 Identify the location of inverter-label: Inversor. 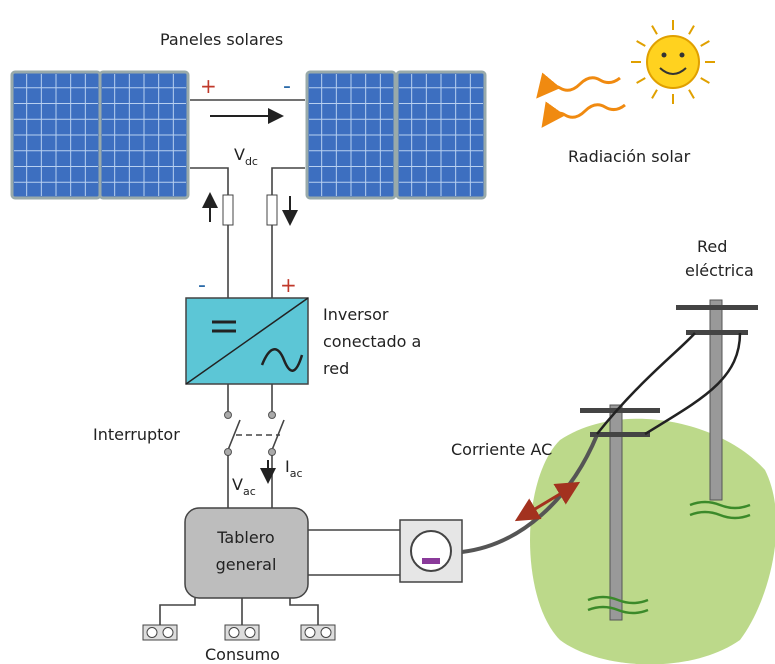
(356, 314).